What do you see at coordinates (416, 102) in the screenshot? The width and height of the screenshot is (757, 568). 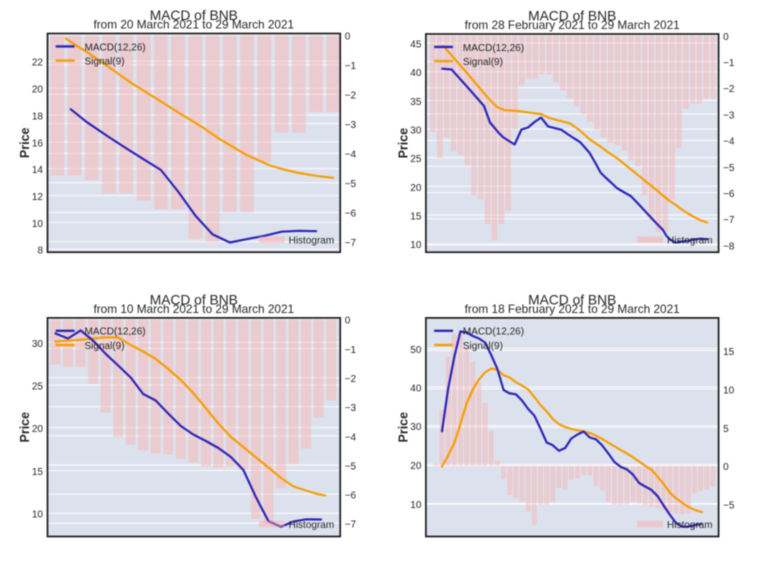 I see `svg-text: 35` at bounding box center [416, 102].